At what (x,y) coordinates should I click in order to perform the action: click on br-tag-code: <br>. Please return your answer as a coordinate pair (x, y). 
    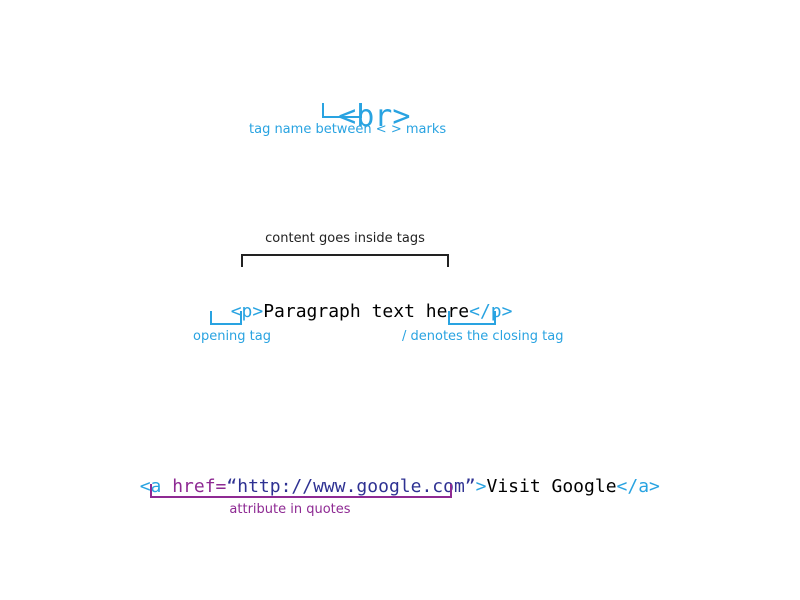
    Looking at the image, I should click on (356, 98).